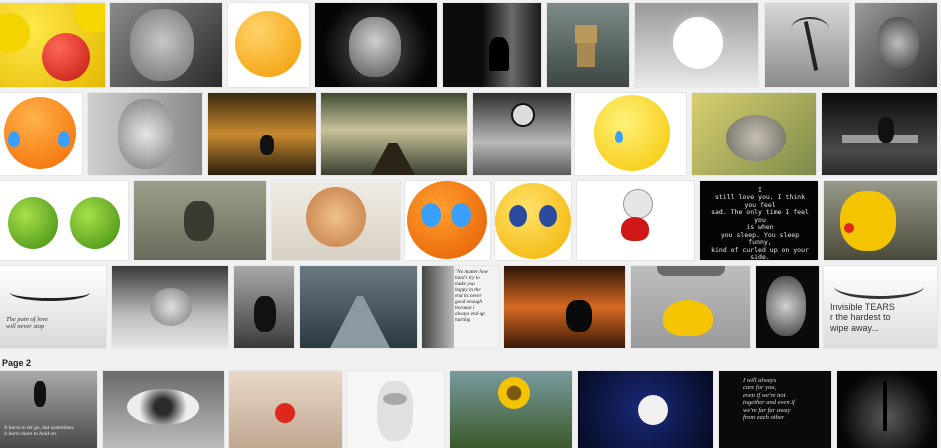 The height and width of the screenshot is (448, 941). Describe the element at coordinates (267, 145) in the screenshot. I see `kneeling-silhouette` at that location.